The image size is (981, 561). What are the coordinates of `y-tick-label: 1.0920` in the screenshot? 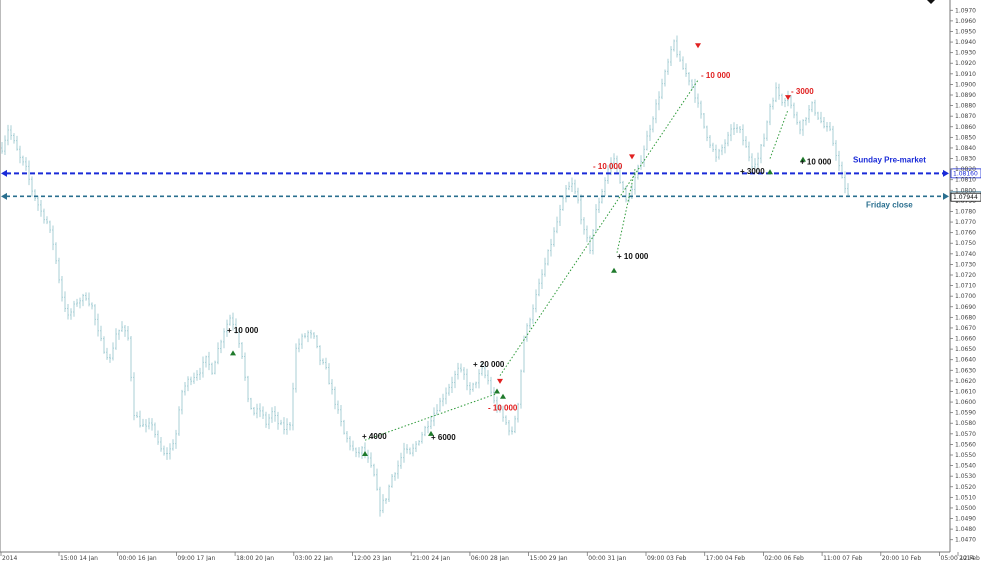 It's located at (965, 63).